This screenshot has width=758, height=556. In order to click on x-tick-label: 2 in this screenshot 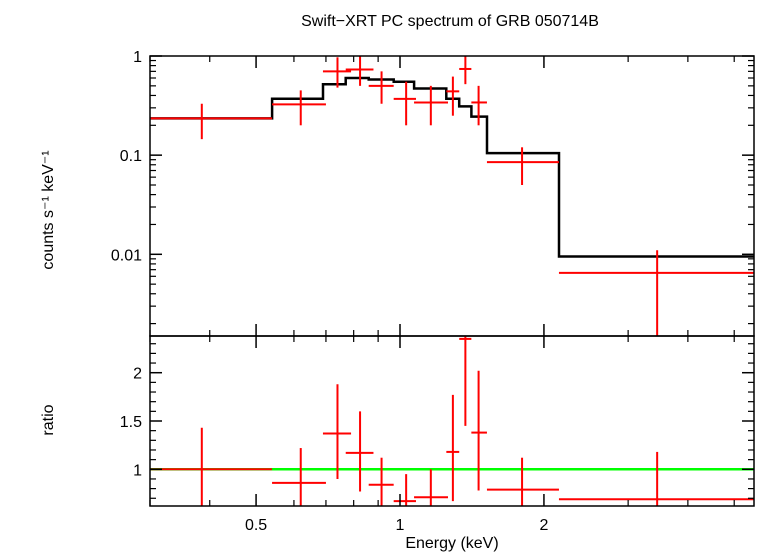, I will do `click(543, 525)`.